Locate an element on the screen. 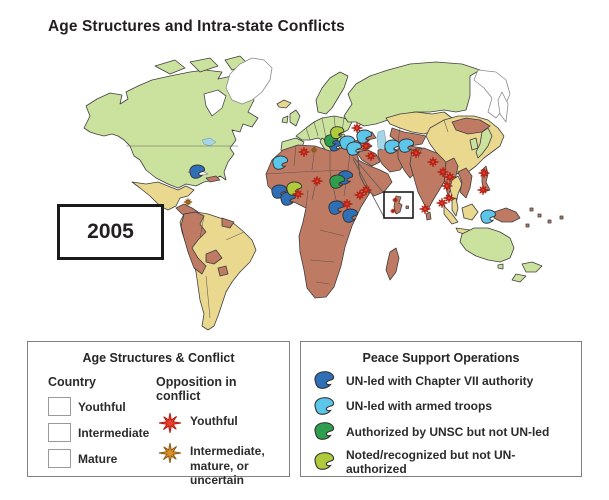 The width and height of the screenshot is (609, 500). region-russia is located at coordinates (412, 94).